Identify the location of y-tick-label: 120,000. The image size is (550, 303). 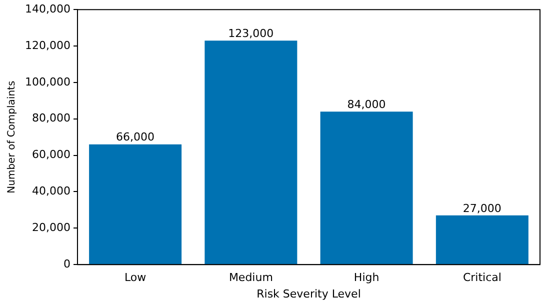
(47, 45).